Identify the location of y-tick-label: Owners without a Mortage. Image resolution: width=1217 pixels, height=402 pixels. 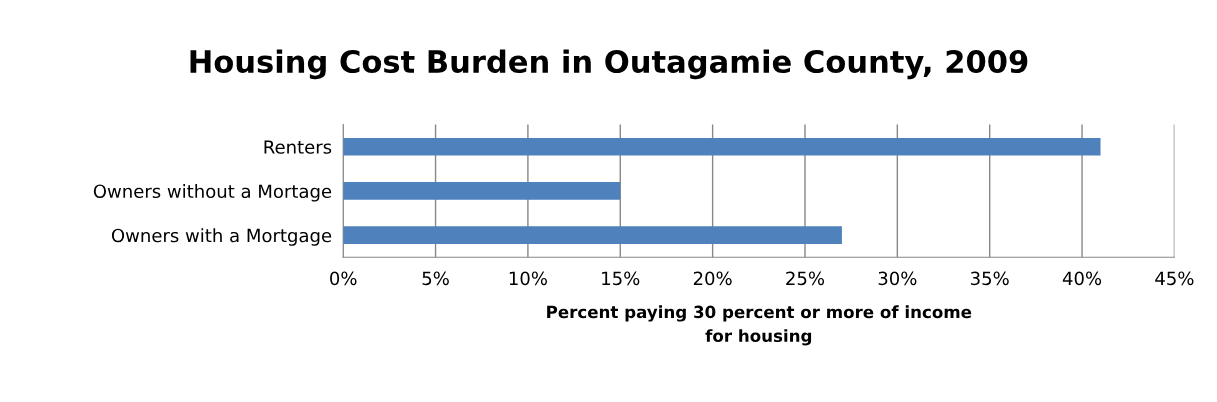
(212, 193).